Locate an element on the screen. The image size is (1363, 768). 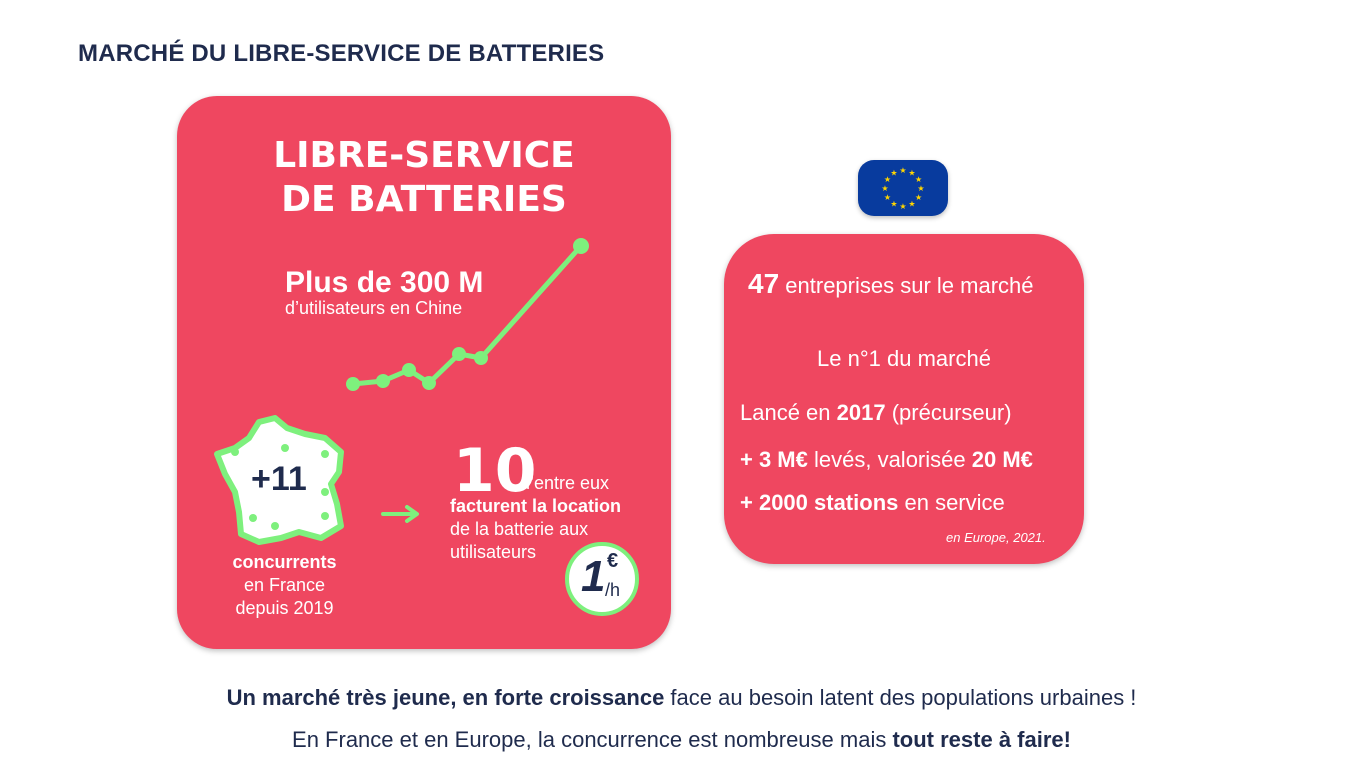
france-map-icon is located at coordinates (279, 480).